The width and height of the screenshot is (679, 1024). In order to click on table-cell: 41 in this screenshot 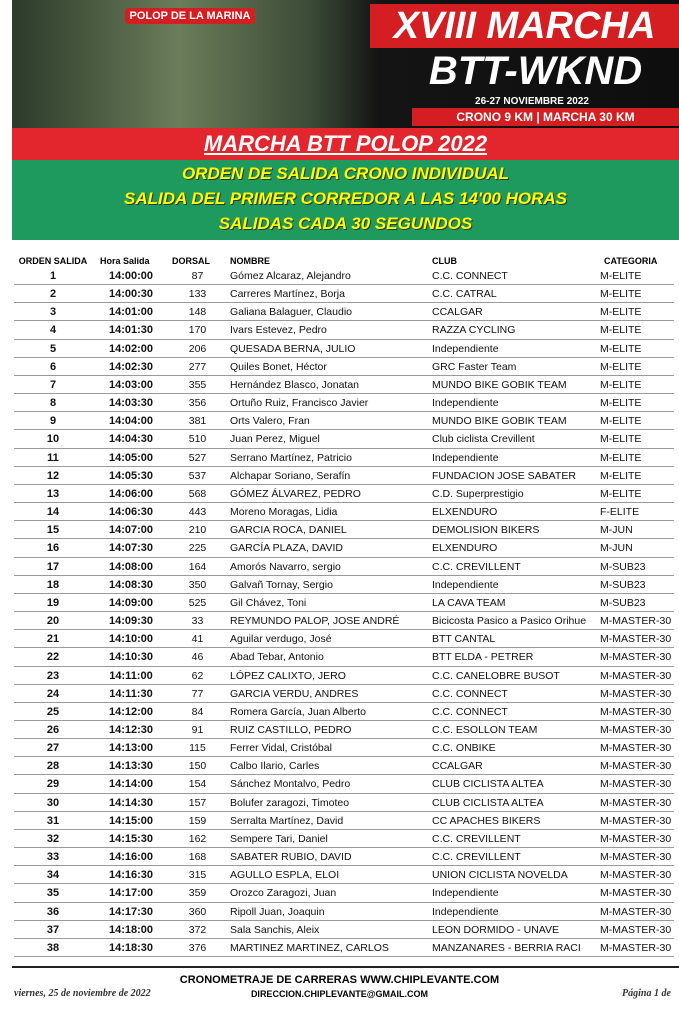, I will do `click(197, 639)`.